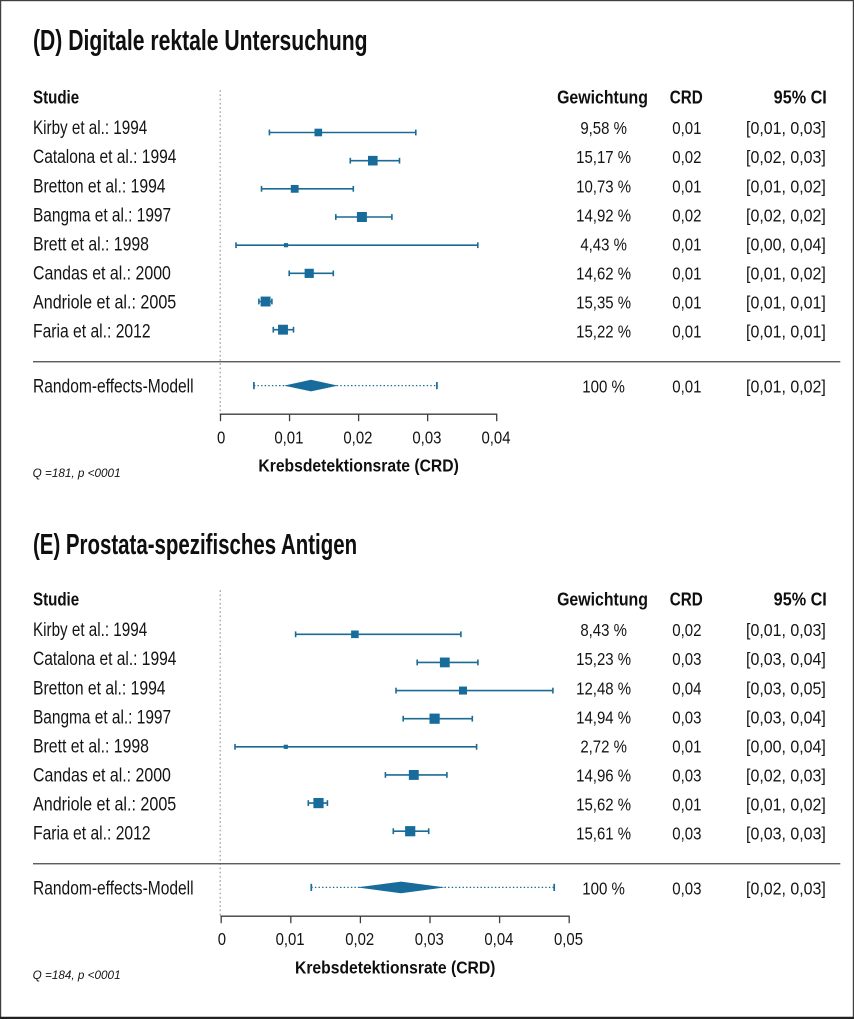  What do you see at coordinates (603, 775) in the screenshot?
I see `svg-text: 14,96 %` at bounding box center [603, 775].